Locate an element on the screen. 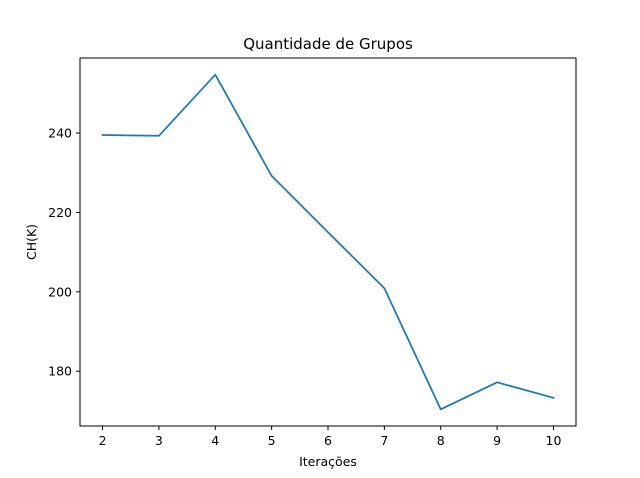  x-tick-label: 2 is located at coordinates (103, 440).